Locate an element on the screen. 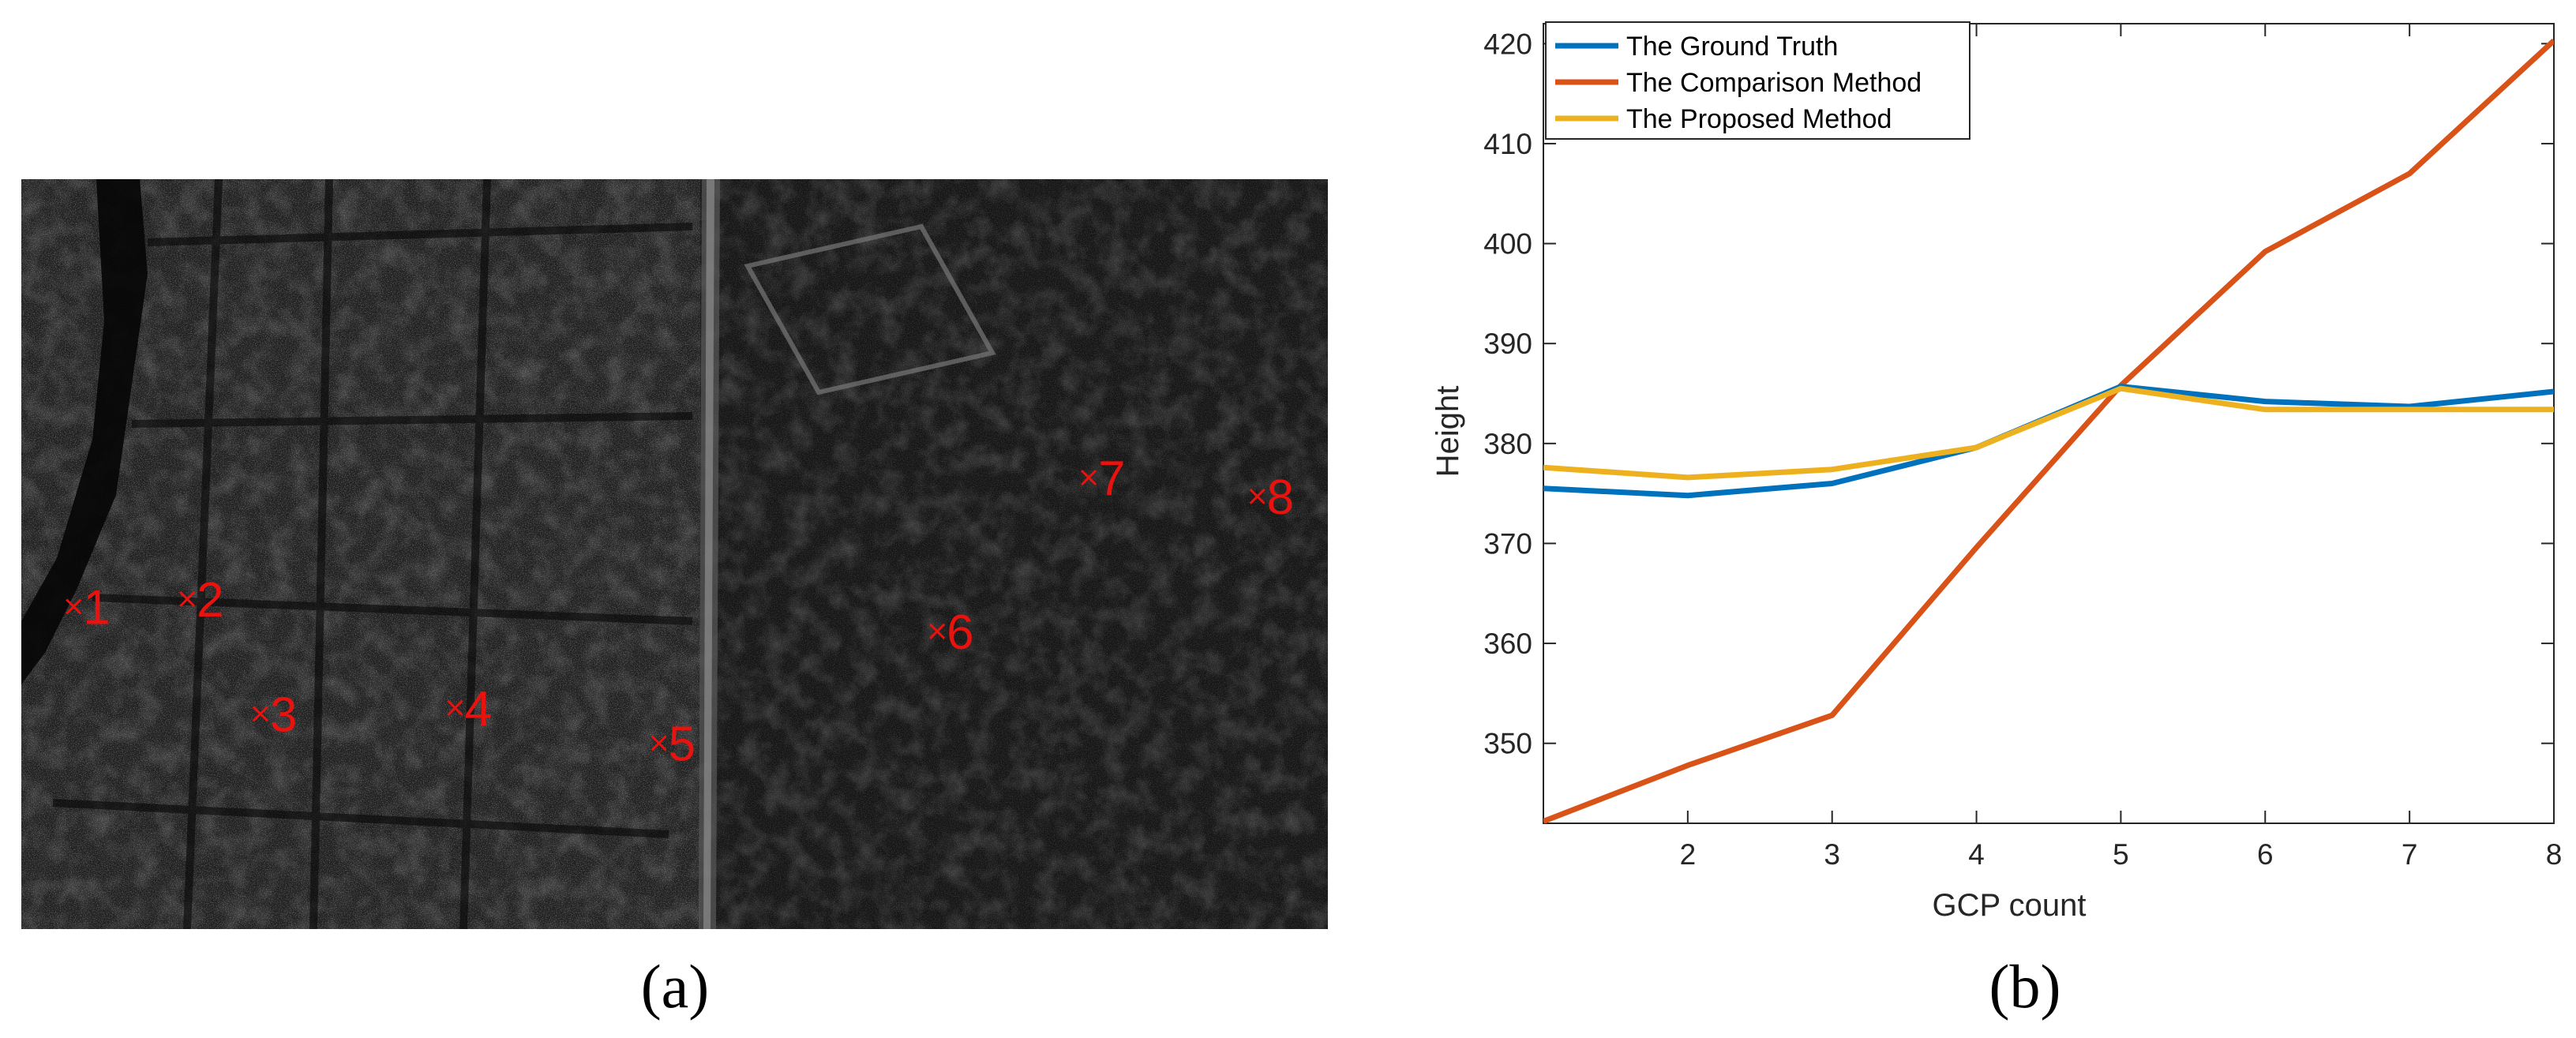 Image resolution: width=2576 pixels, height=1038 pixels. y-tick-label: 380 is located at coordinates (1507, 444).